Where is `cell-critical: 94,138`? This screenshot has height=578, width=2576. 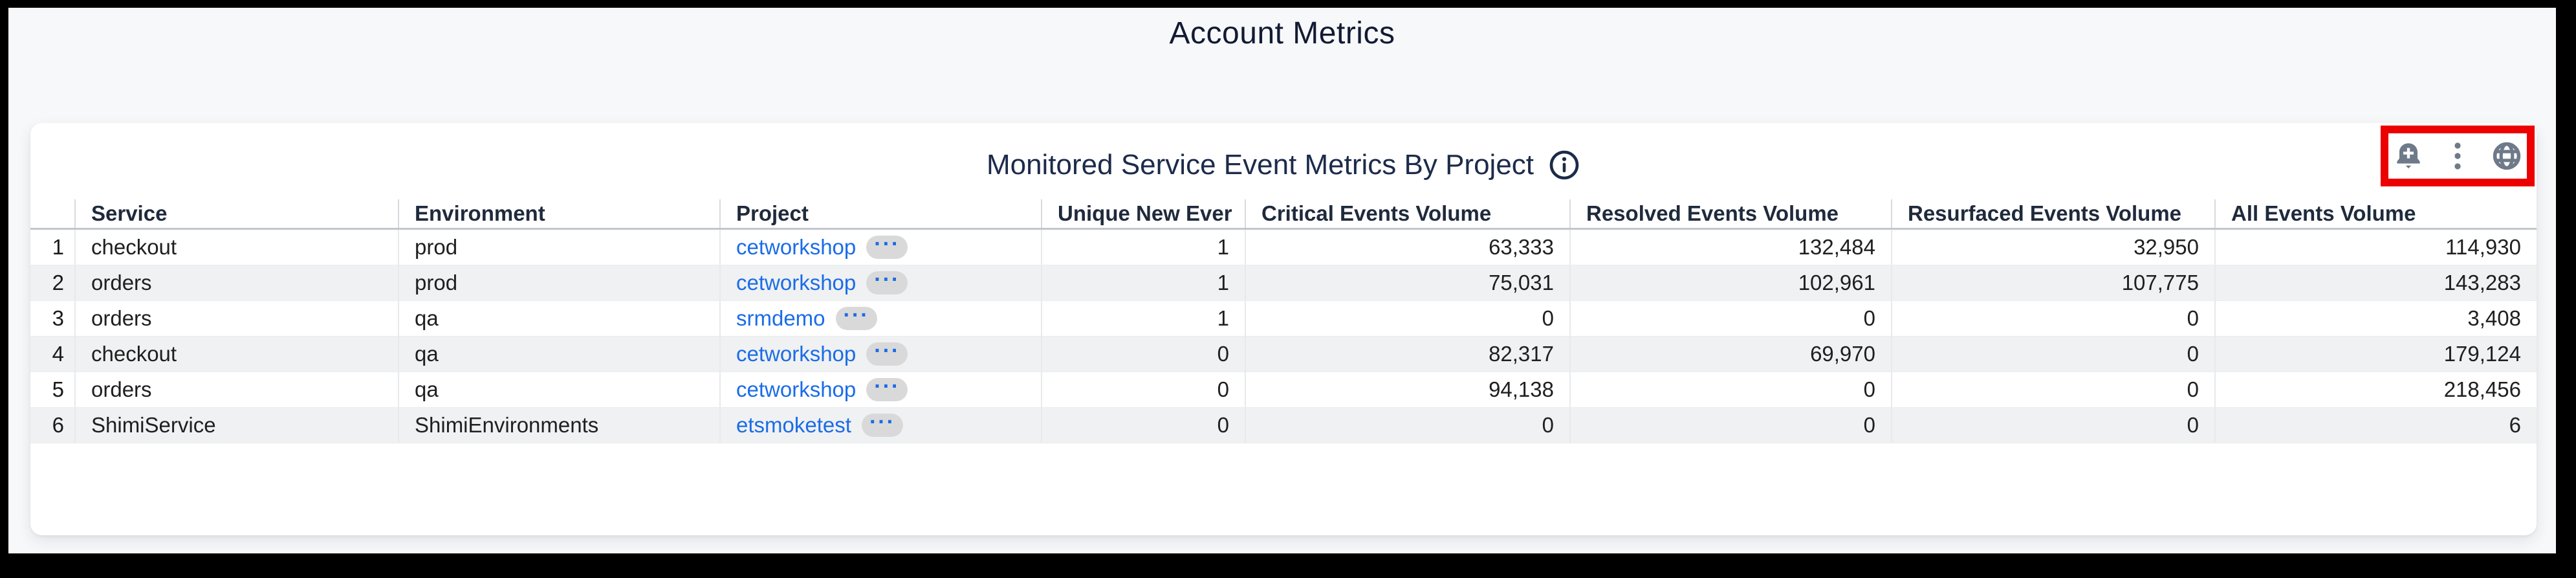
cell-critical: 94,138 is located at coordinates (1407, 389).